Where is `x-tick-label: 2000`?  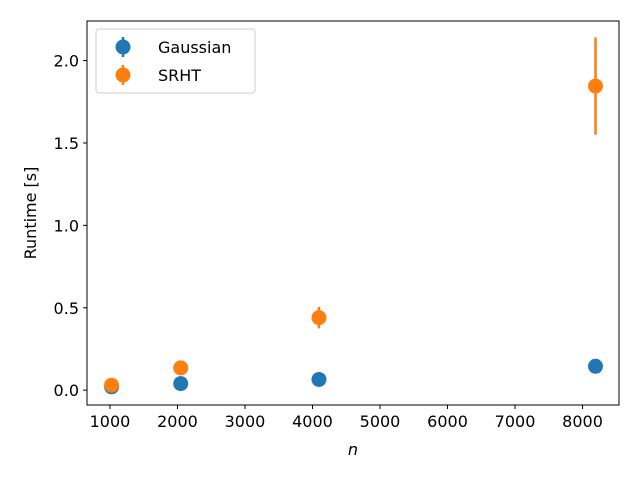 x-tick-label: 2000 is located at coordinates (177, 421).